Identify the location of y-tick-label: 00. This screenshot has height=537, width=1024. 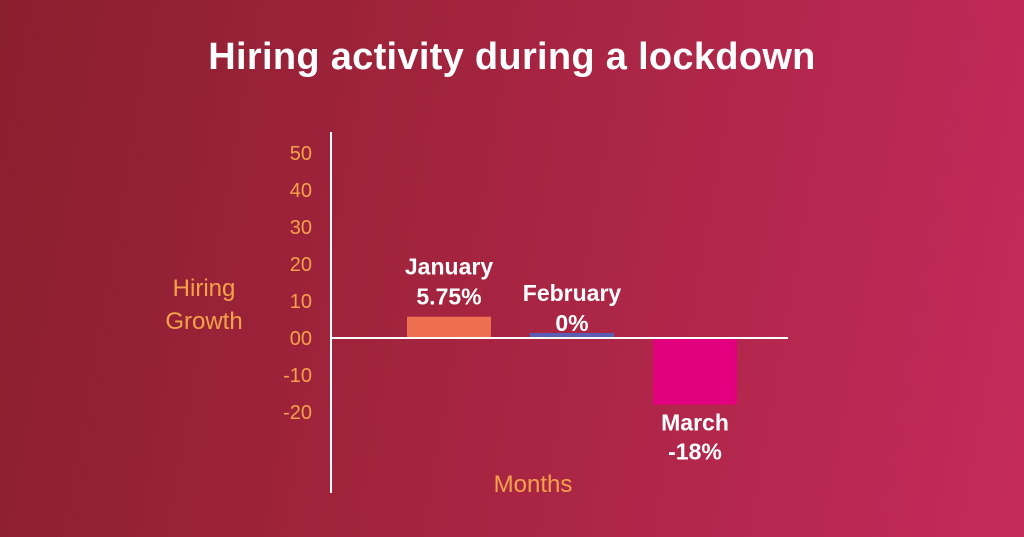
(301, 339).